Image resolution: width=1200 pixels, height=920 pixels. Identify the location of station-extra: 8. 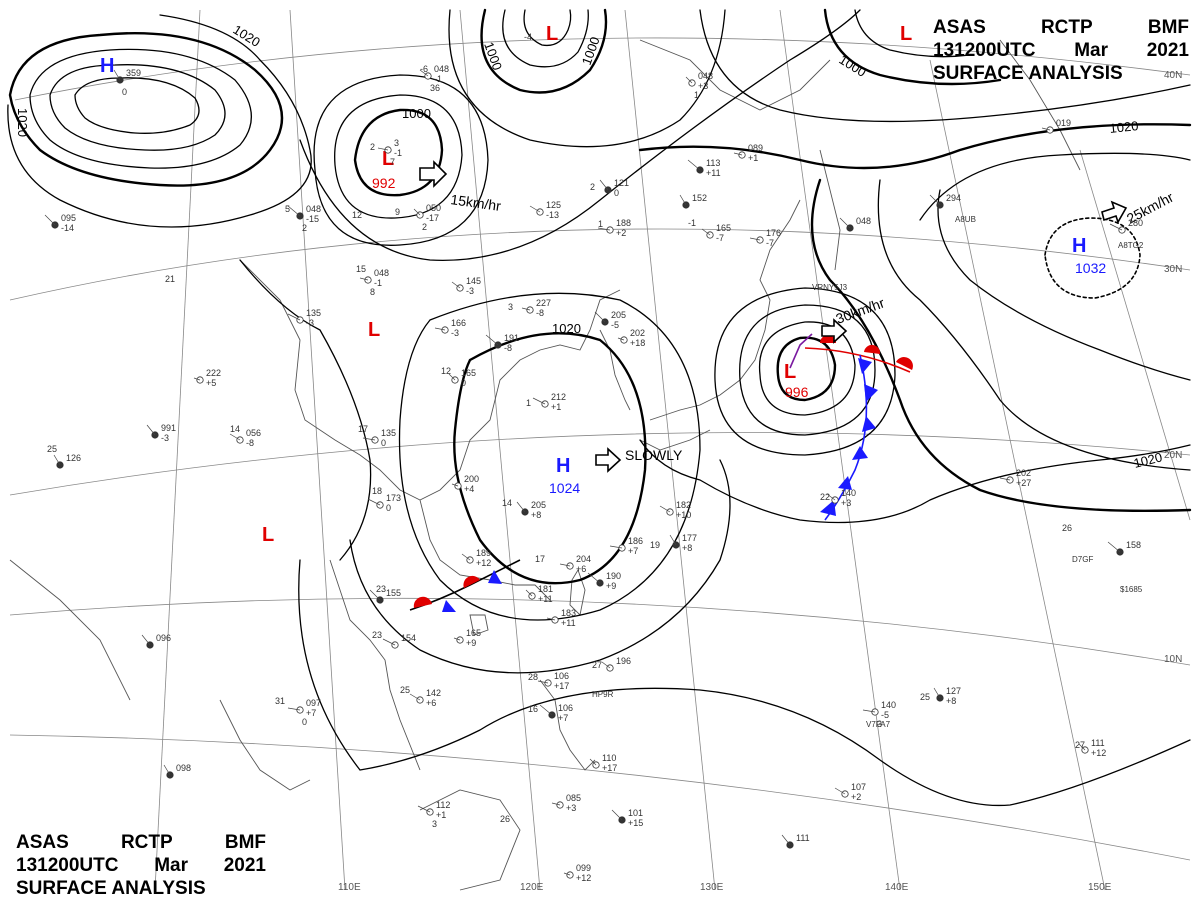
(372, 292).